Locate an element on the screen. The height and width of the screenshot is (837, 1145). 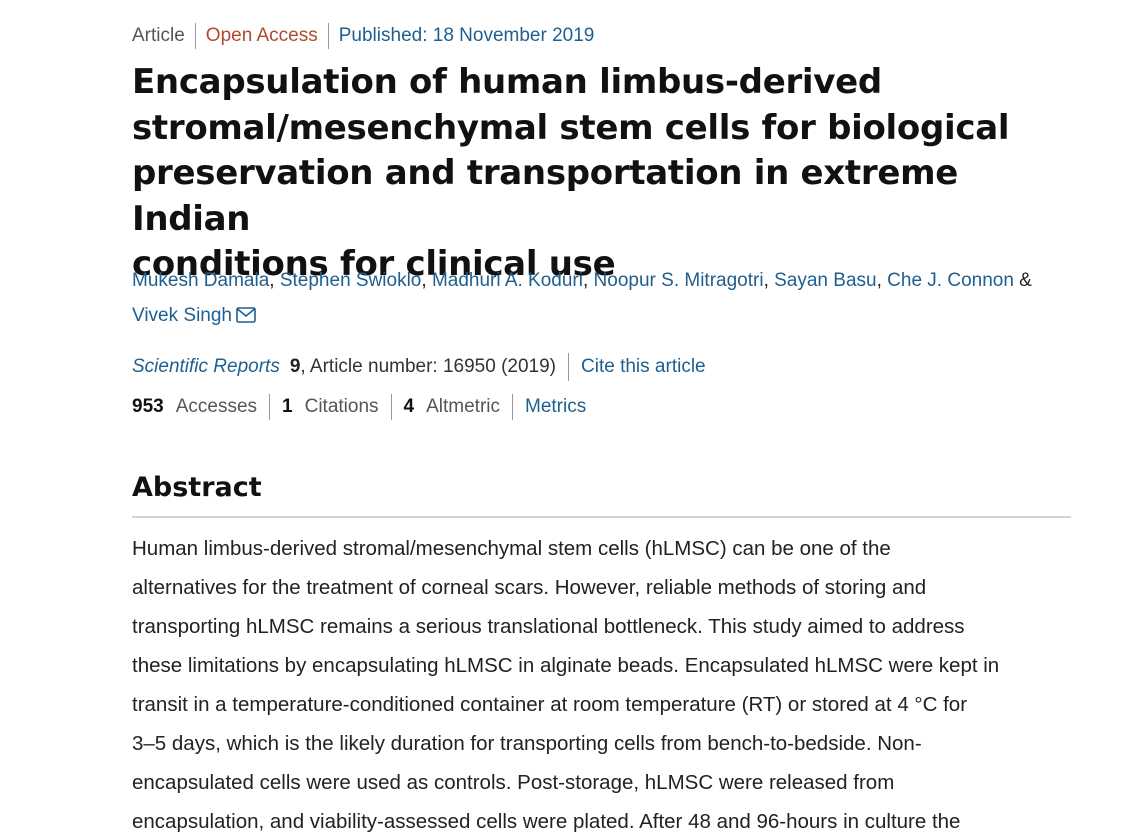
author-link: Madhuri A. Koduri is located at coordinates (507, 280).